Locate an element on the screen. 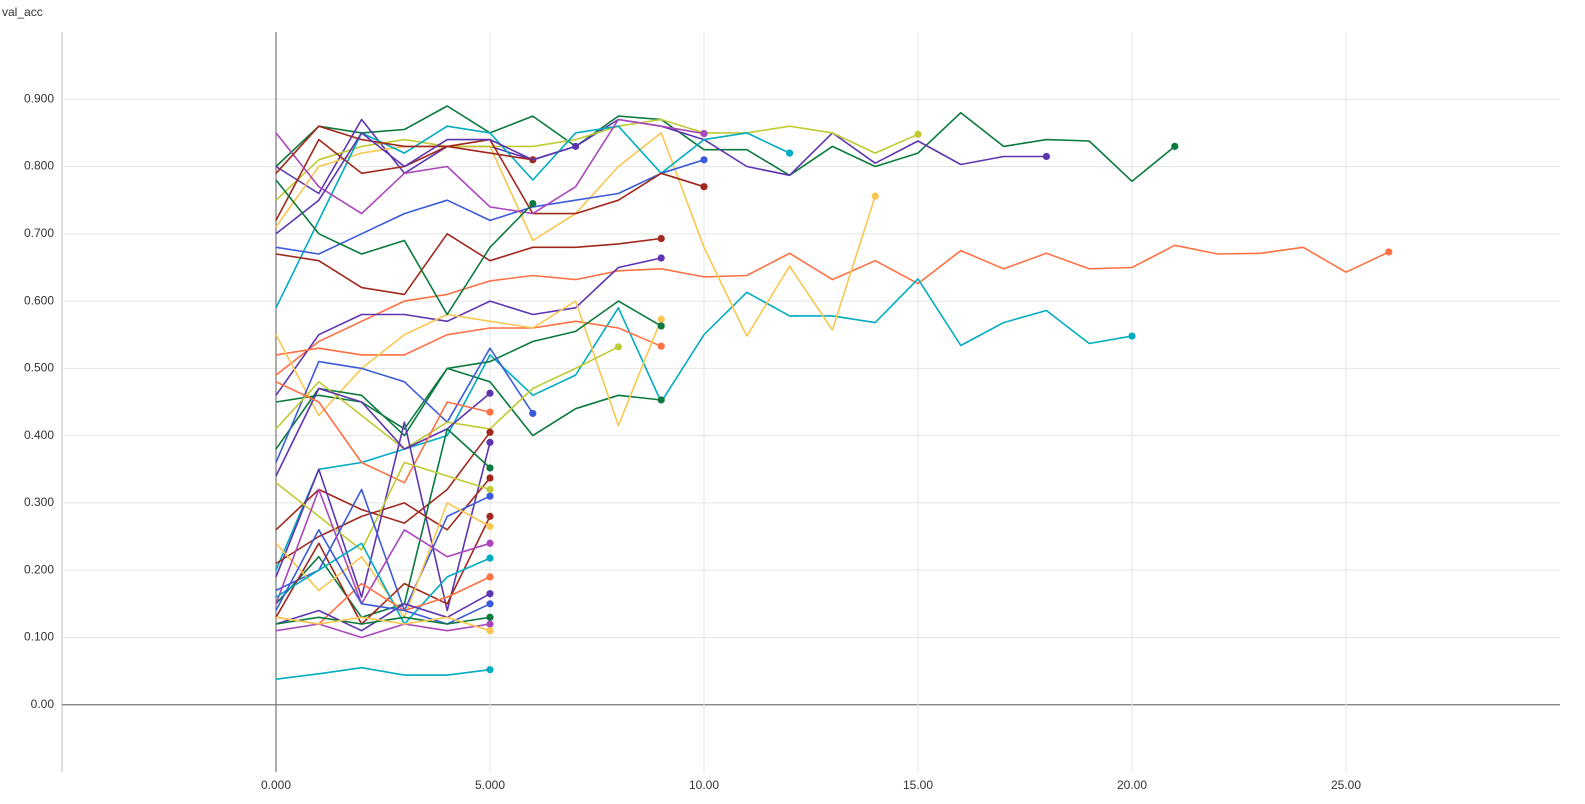 This screenshot has height=804, width=1585. x-tick-label: 25.00 is located at coordinates (1346, 785).